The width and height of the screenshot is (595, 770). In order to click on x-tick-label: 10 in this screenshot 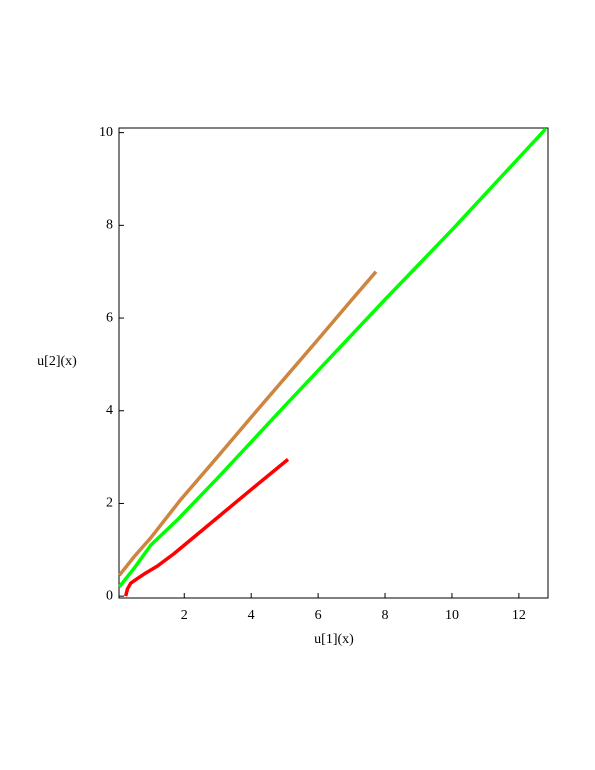, I will do `click(452, 615)`.